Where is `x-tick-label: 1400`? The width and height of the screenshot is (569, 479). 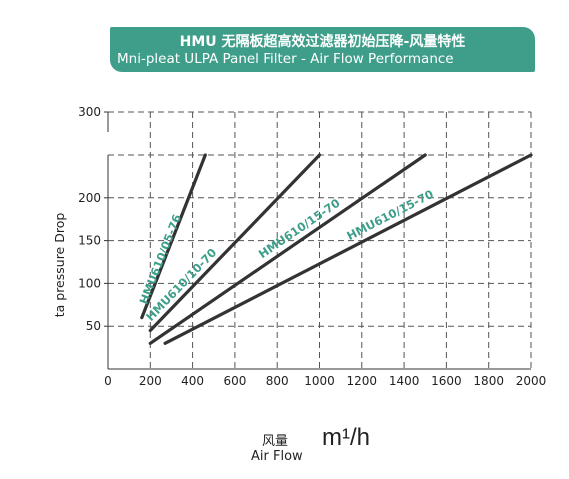 x-tick-label: 1400 is located at coordinates (404, 381).